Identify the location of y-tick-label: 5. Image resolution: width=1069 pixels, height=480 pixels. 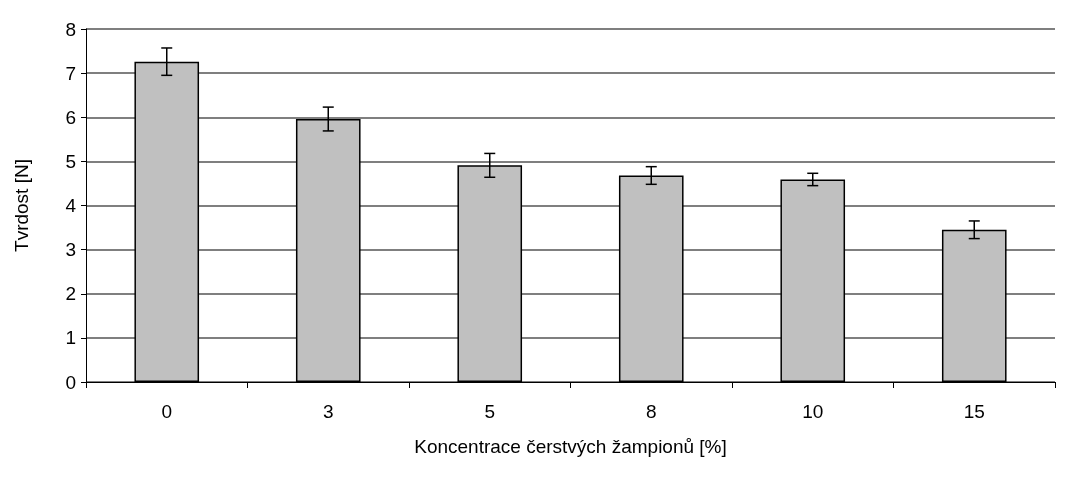
(70, 161).